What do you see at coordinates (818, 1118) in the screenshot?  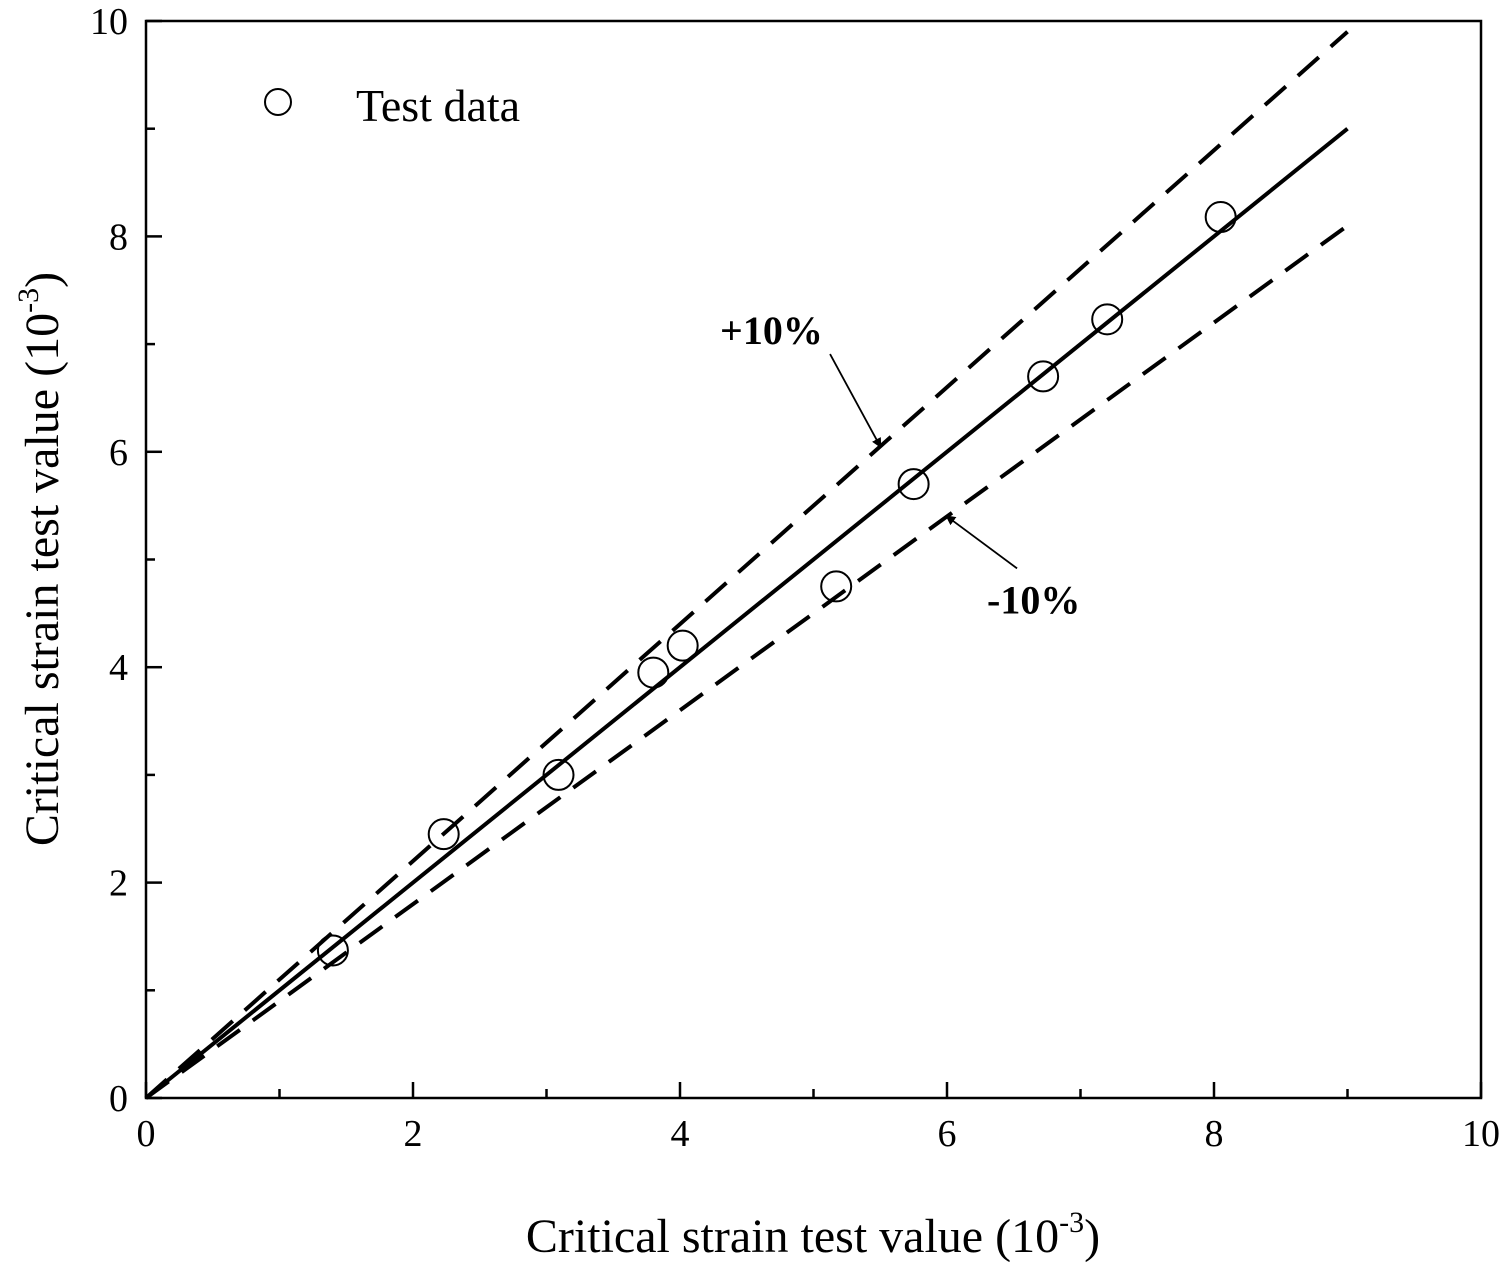 I see `x-axis: 0 2 4 6 8 10` at bounding box center [818, 1118].